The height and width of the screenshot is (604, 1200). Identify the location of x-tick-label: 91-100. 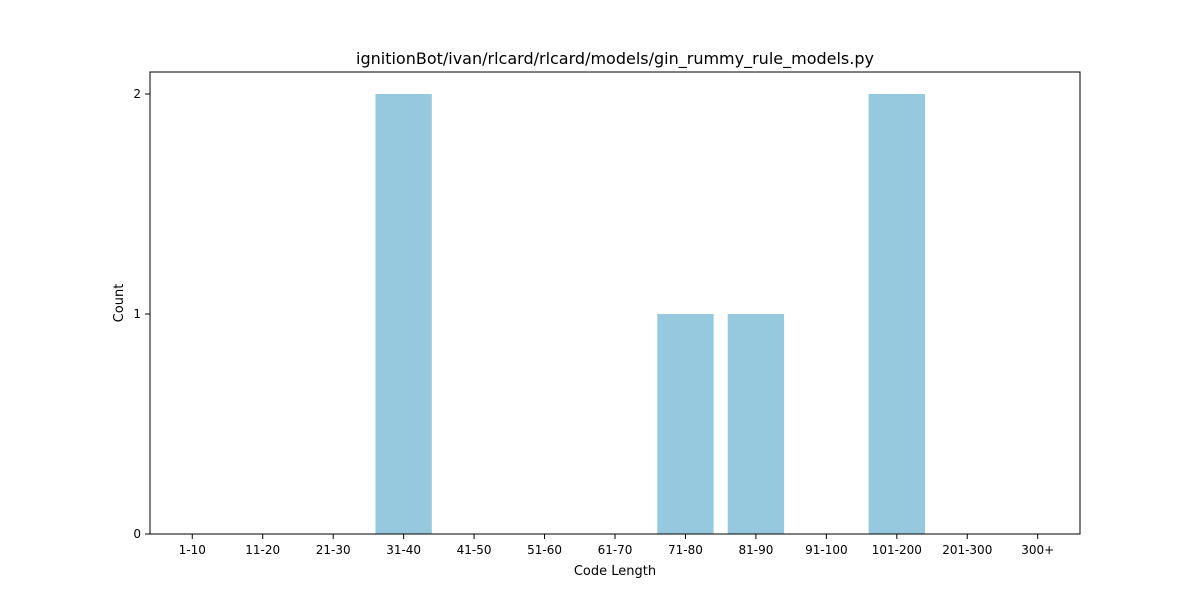
(826, 550).